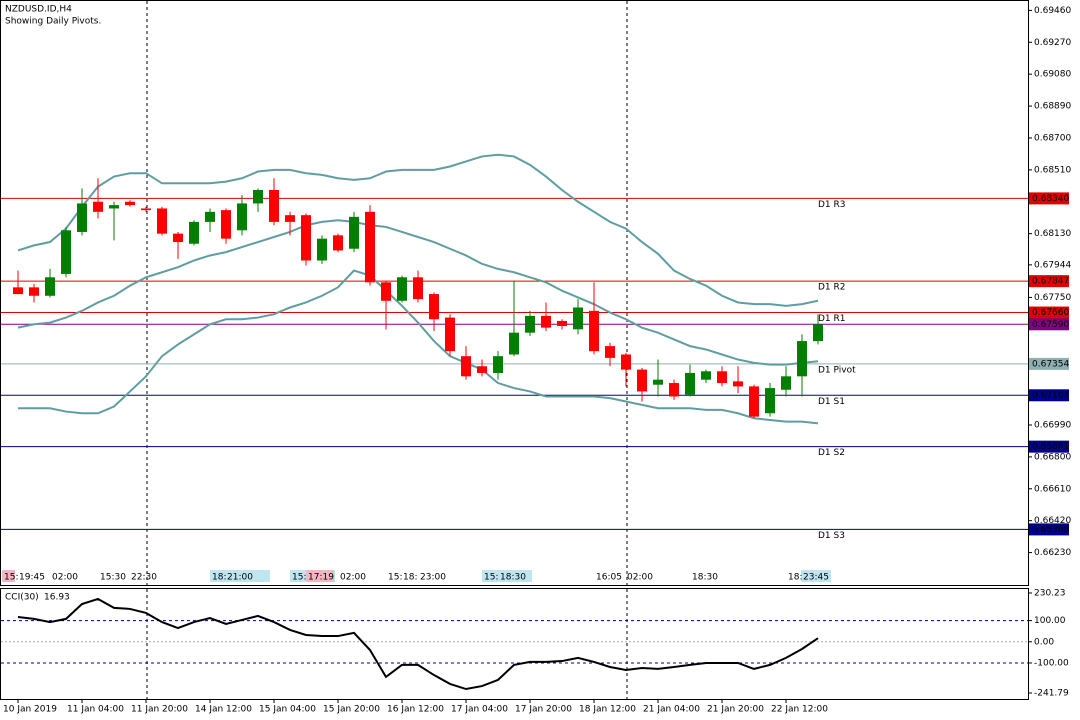 Image resolution: width=1080 pixels, height=720 pixels. I want to click on time-marker: 19:45, so click(32, 578).